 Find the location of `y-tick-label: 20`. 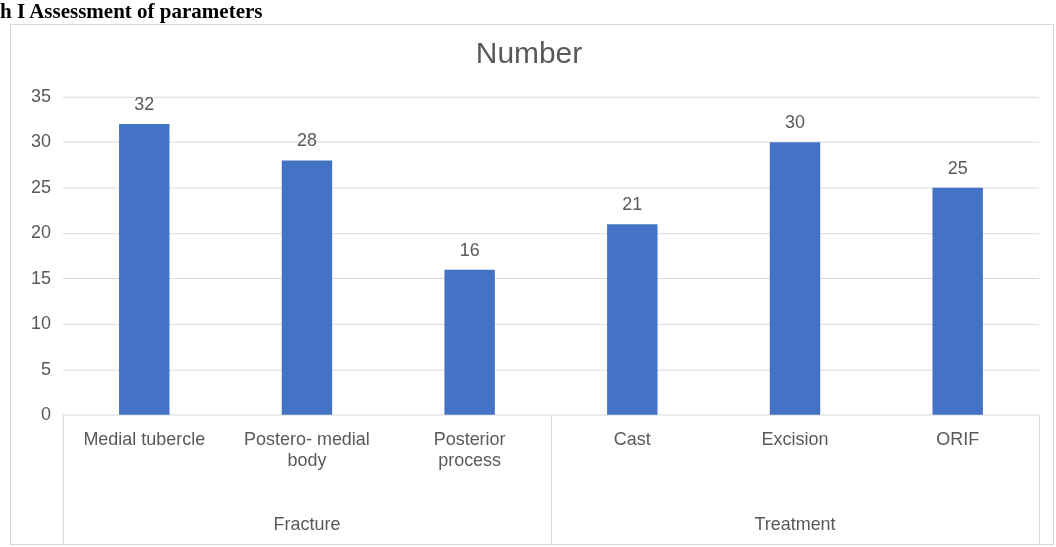

y-tick-label: 20 is located at coordinates (40, 232).